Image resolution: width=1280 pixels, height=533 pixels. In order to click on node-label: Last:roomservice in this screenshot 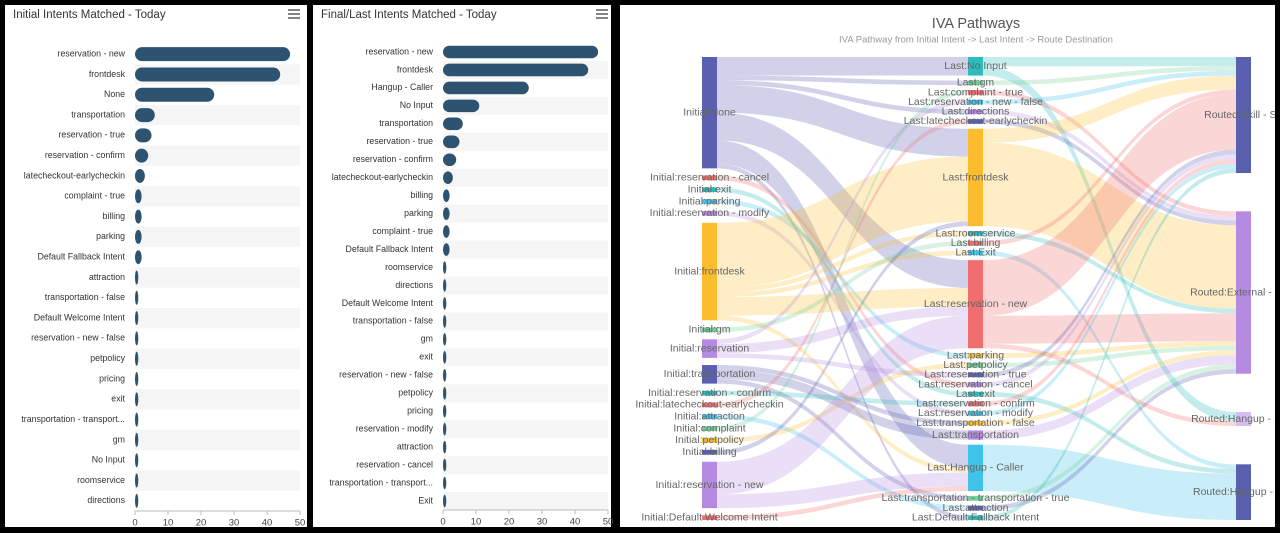, I will do `click(976, 233)`.